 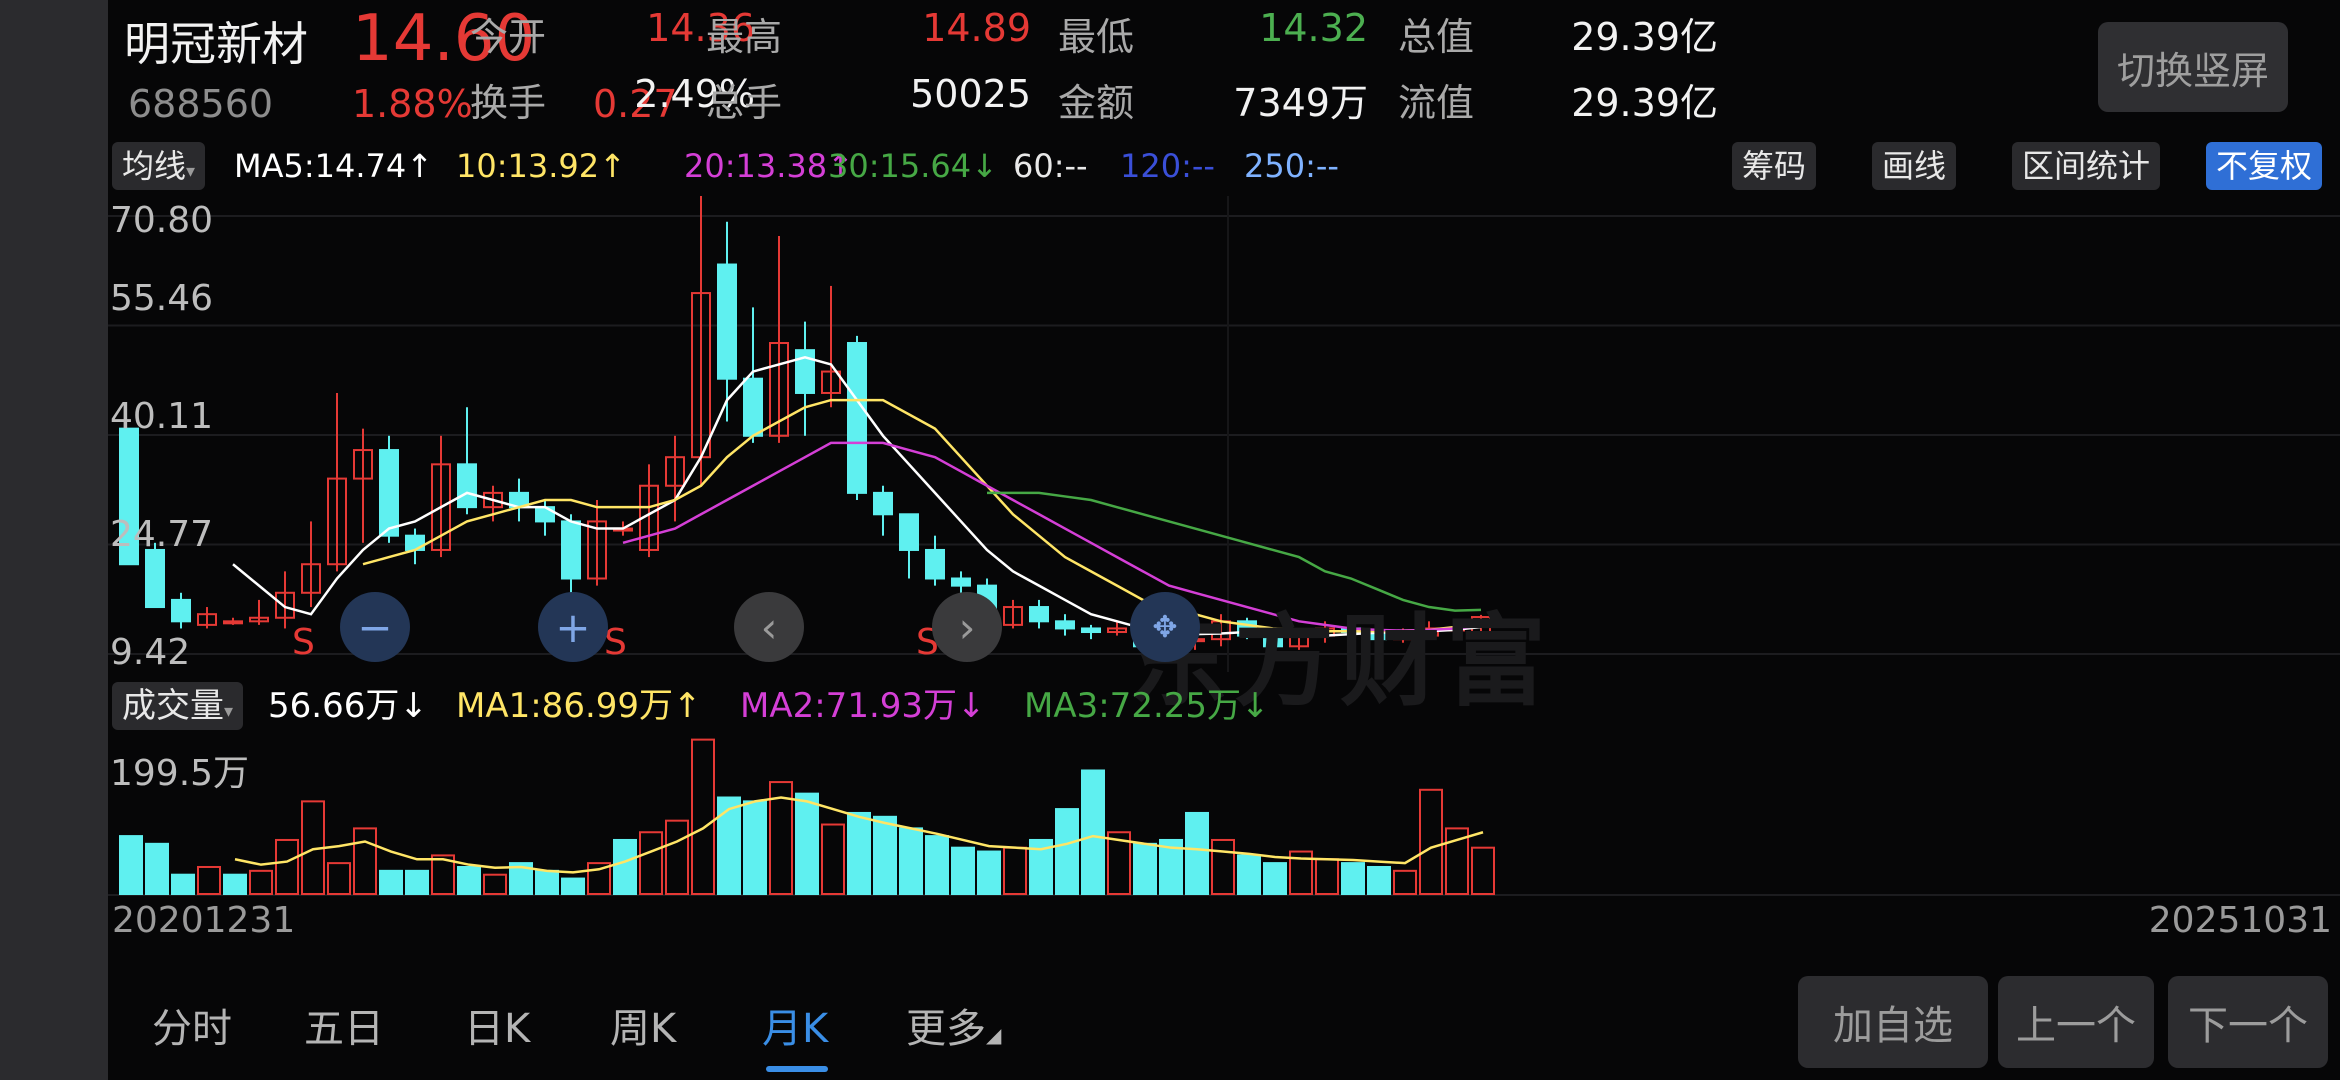 What do you see at coordinates (1774, 166) in the screenshot?
I see `chips-button: 筹码` at bounding box center [1774, 166].